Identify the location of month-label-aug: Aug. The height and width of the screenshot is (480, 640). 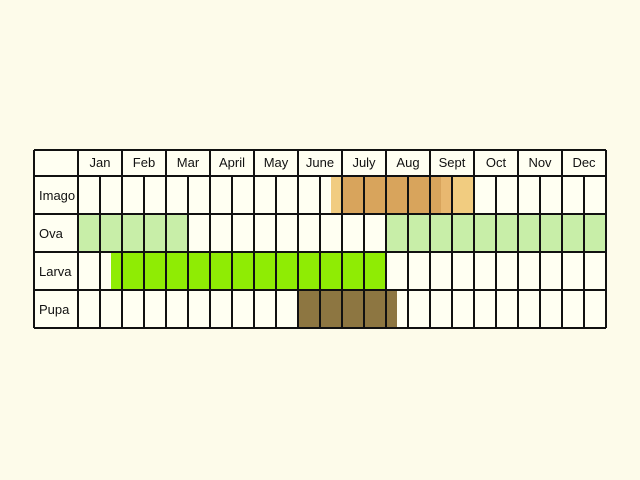
(407, 162).